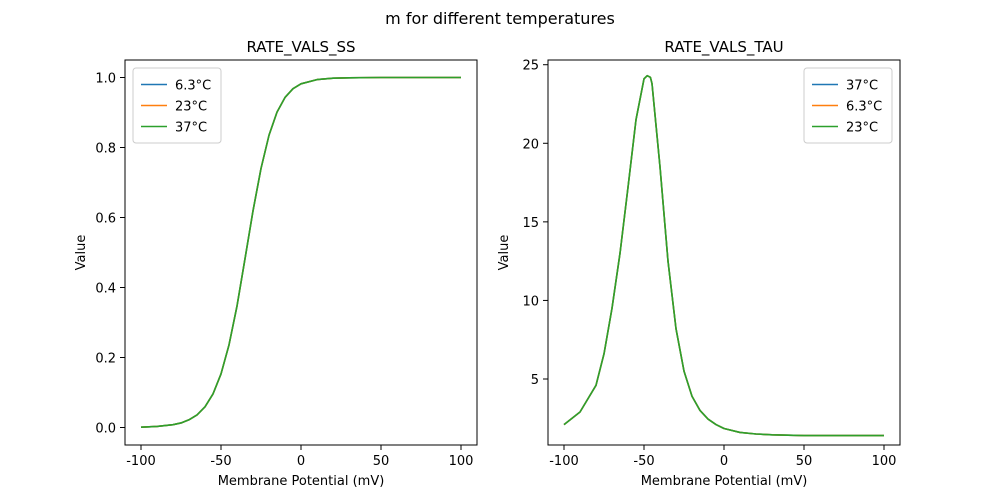  What do you see at coordinates (724, 461) in the screenshot?
I see `x-tick-label-tau-2: 0` at bounding box center [724, 461].